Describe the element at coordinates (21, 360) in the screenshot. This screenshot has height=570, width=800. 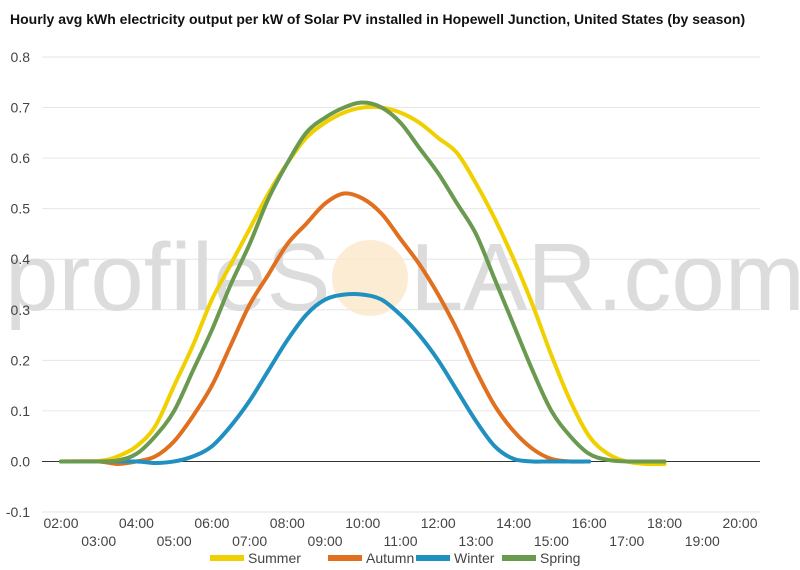
I see `y-tick-label: 0.2` at that location.